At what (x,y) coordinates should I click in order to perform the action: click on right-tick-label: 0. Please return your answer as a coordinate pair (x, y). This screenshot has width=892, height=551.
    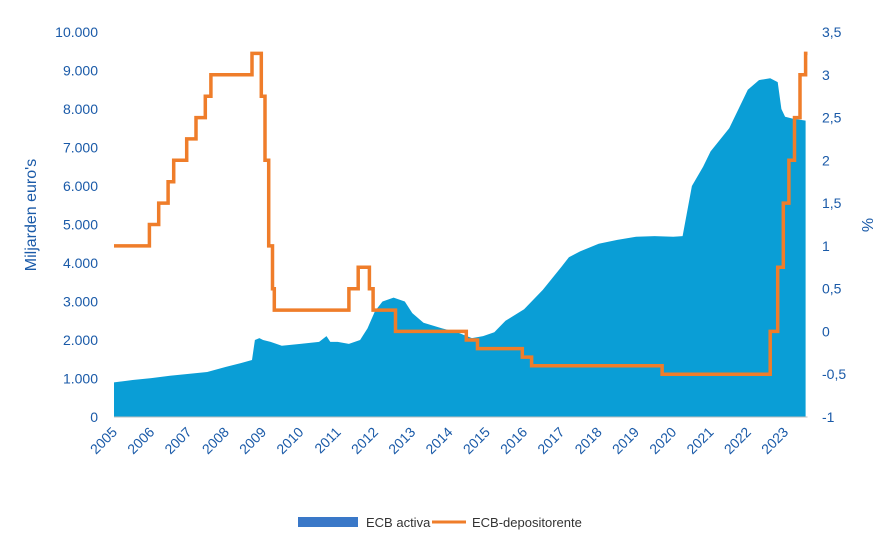
    Looking at the image, I should click on (826, 331).